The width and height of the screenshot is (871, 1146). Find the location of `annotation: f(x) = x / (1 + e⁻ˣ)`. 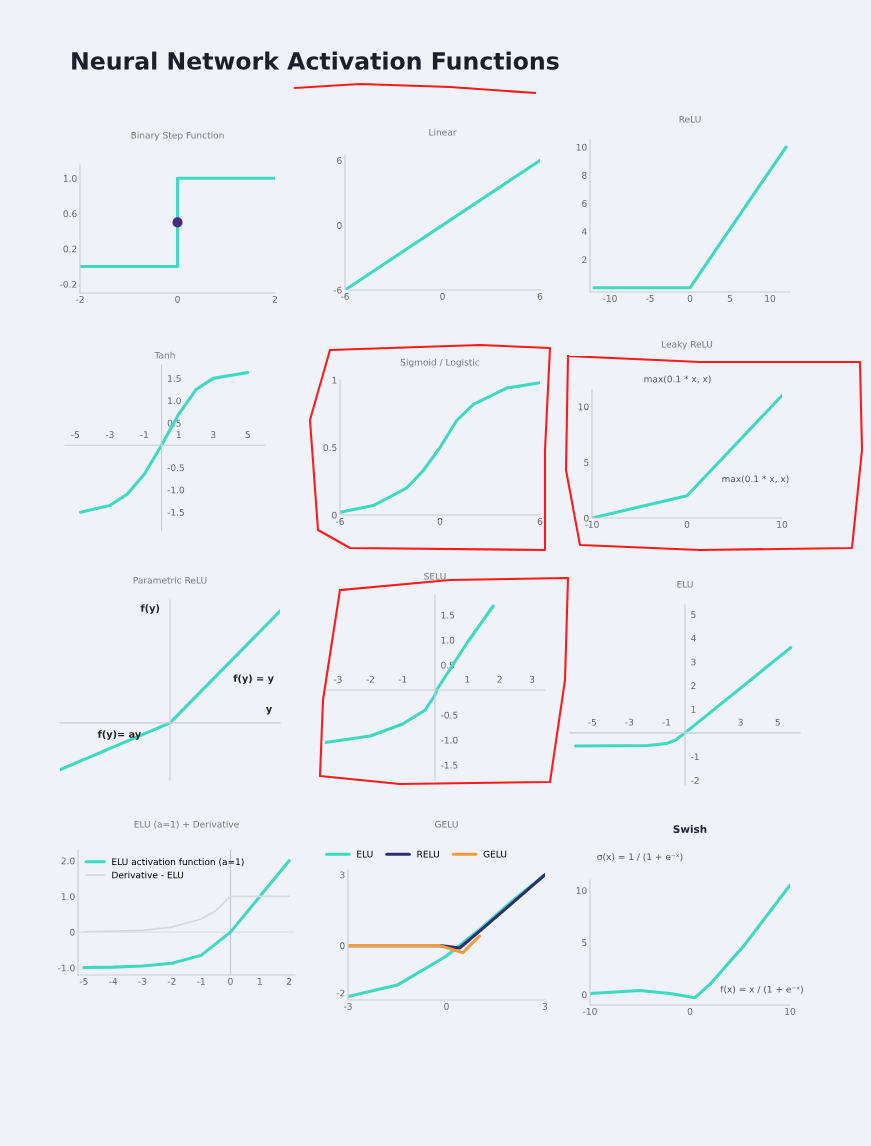

annotation: f(x) = x / (1 + e⁻ˣ) is located at coordinates (761, 989).